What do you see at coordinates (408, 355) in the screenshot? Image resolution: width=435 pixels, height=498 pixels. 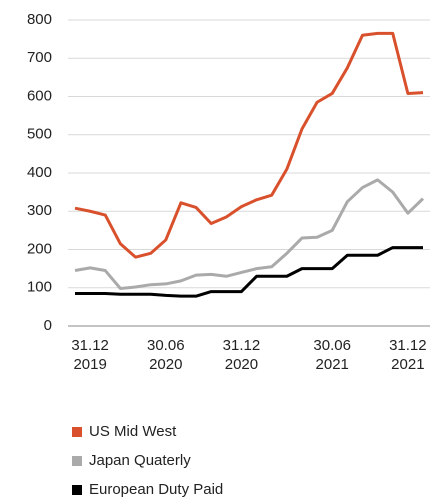 I see `x-tick-label: 31.12 2021` at bounding box center [408, 355].